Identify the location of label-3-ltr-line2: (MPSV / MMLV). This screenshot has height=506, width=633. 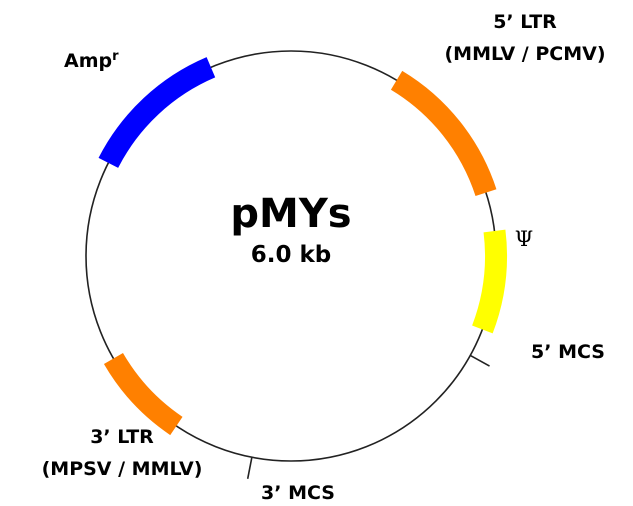
(122, 469).